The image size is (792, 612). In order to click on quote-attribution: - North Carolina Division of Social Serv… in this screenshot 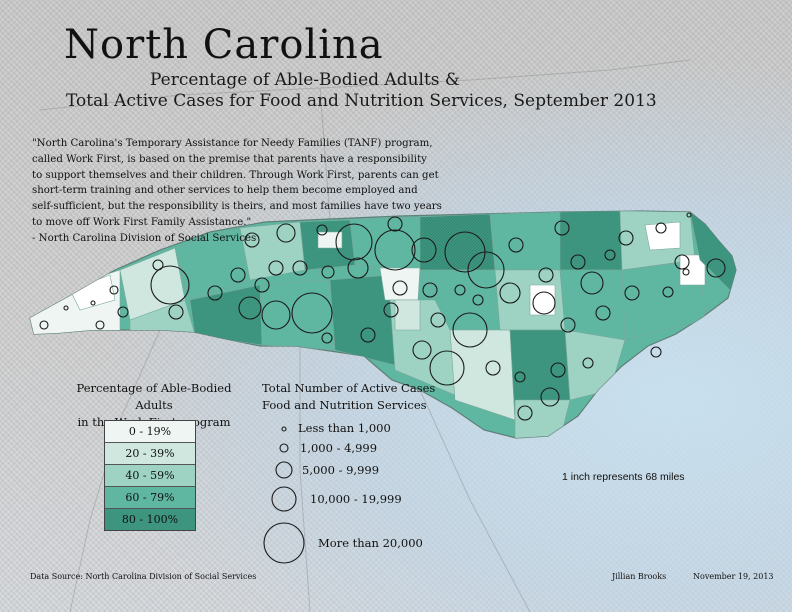, I will do `click(144, 238)`.